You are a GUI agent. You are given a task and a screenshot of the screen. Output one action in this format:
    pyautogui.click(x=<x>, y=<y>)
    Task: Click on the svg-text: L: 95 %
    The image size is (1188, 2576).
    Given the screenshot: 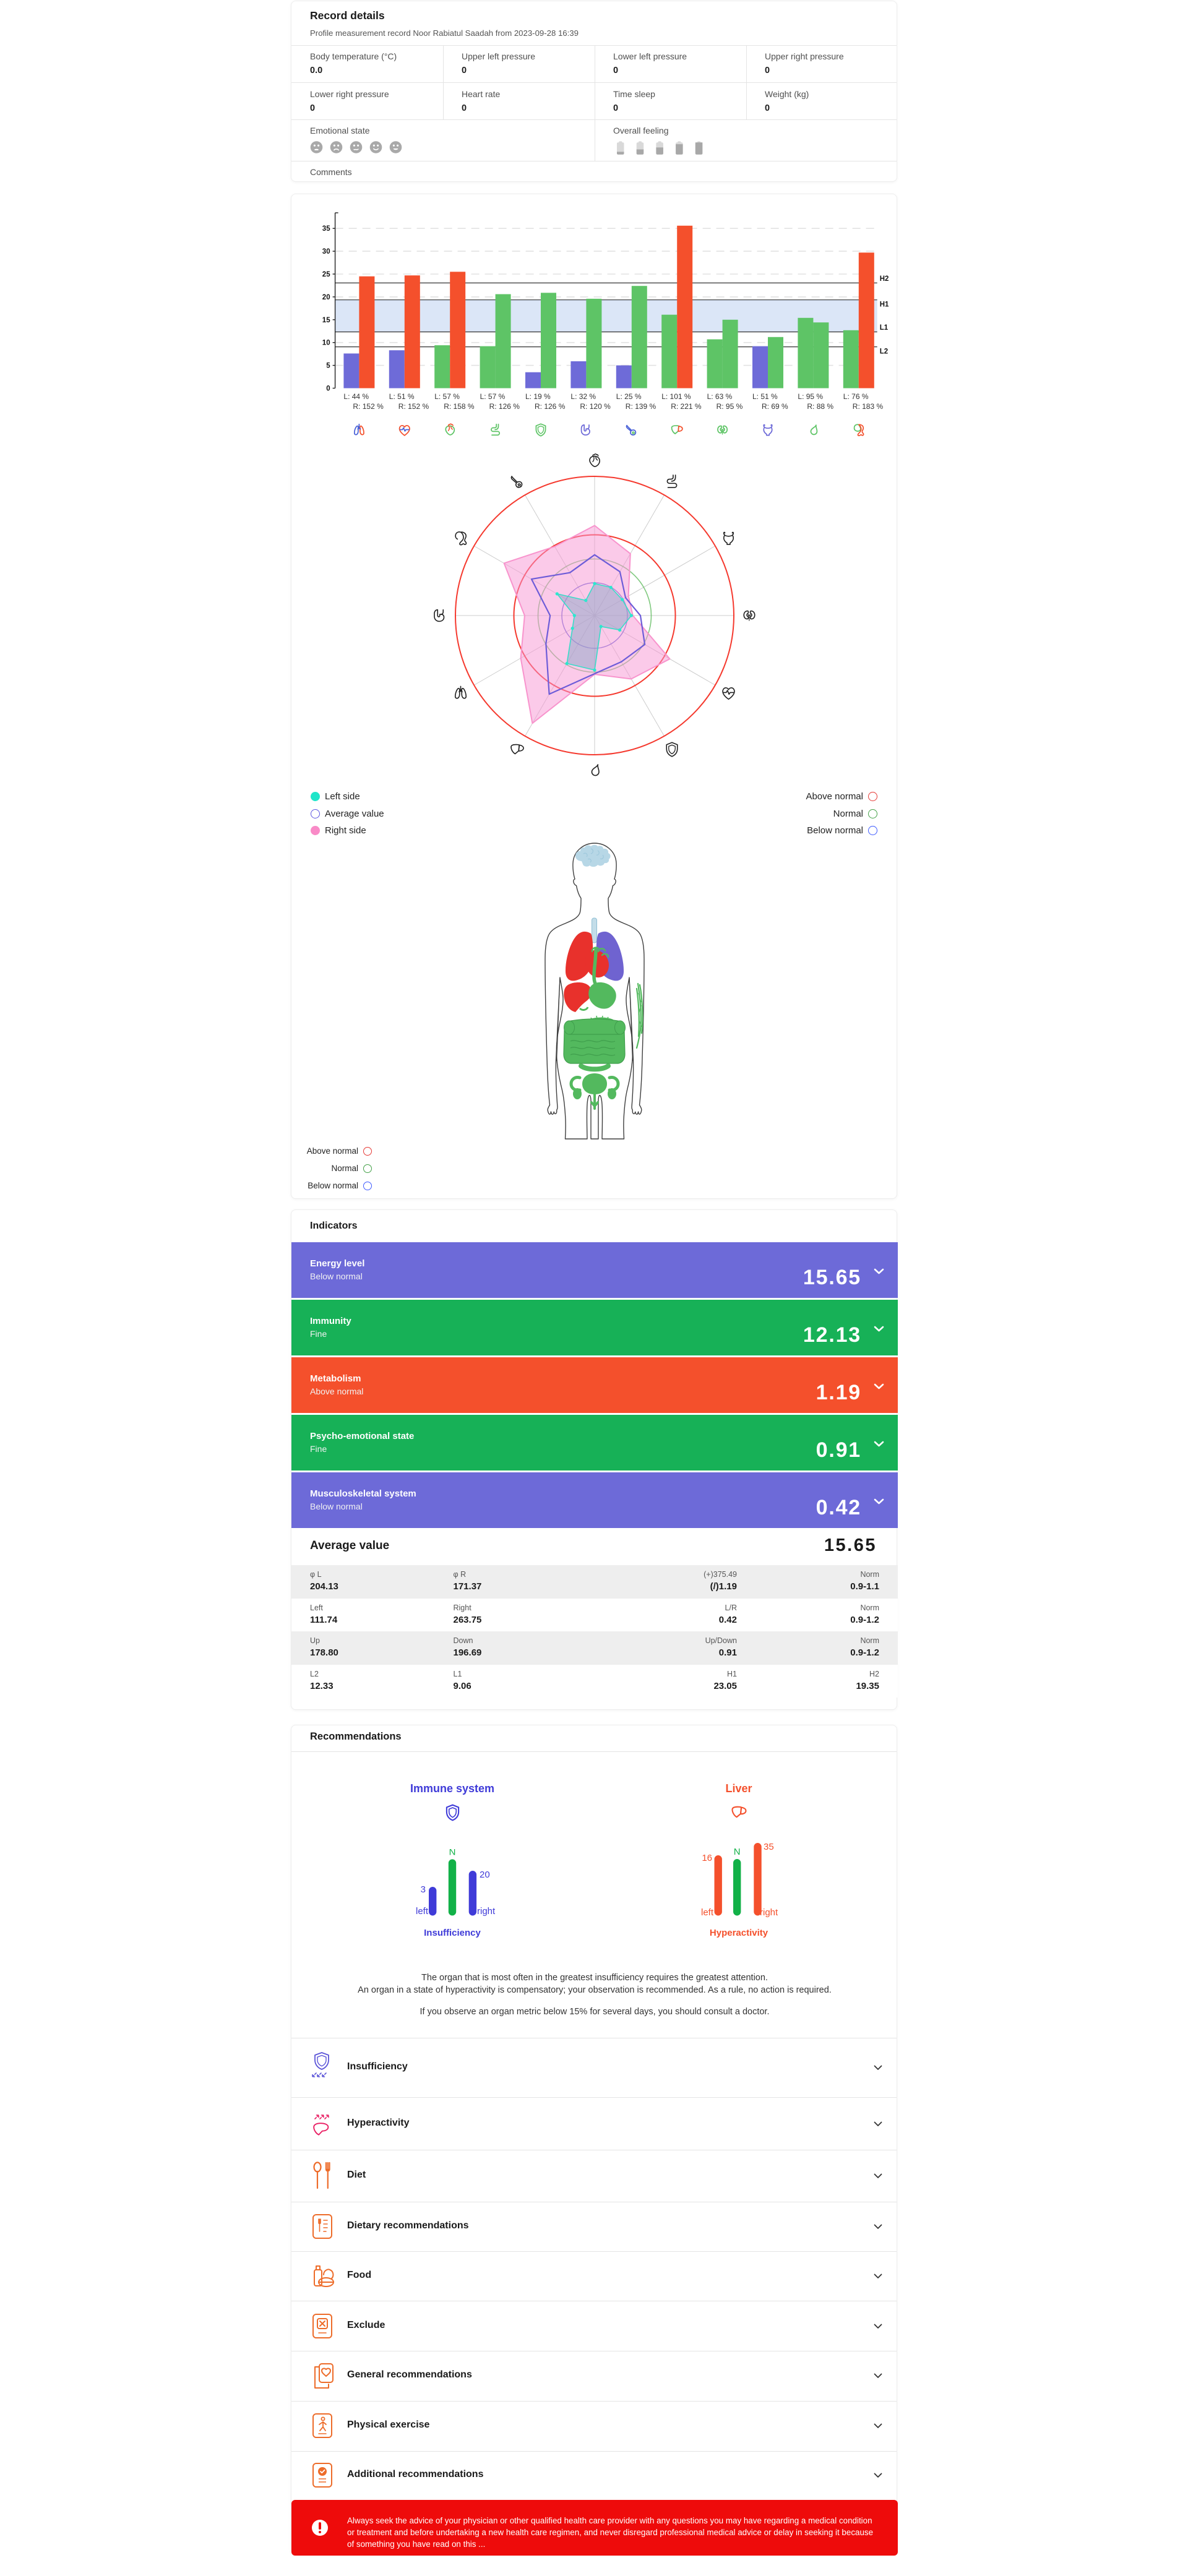 What is the action you would take?
    pyautogui.click(x=810, y=396)
    